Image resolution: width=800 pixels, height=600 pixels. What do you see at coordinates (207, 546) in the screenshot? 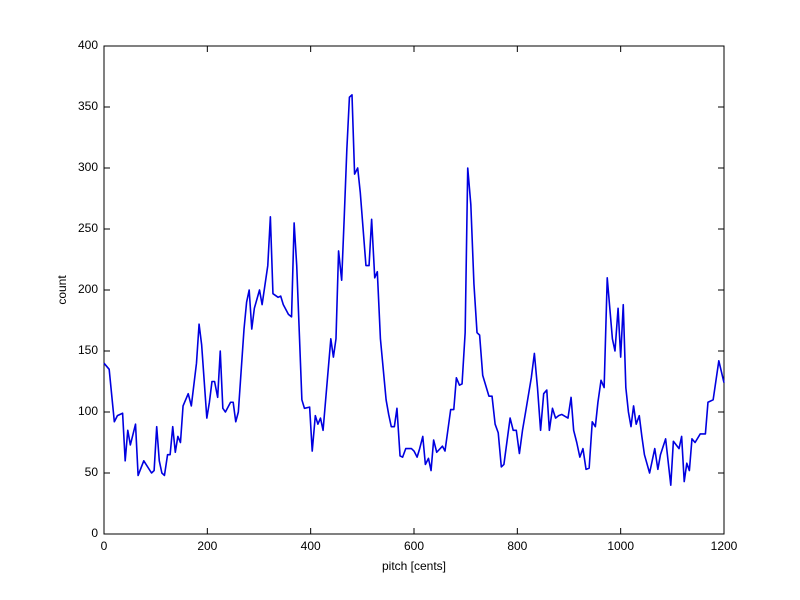
I see `x-tick-label: 200` at bounding box center [207, 546].